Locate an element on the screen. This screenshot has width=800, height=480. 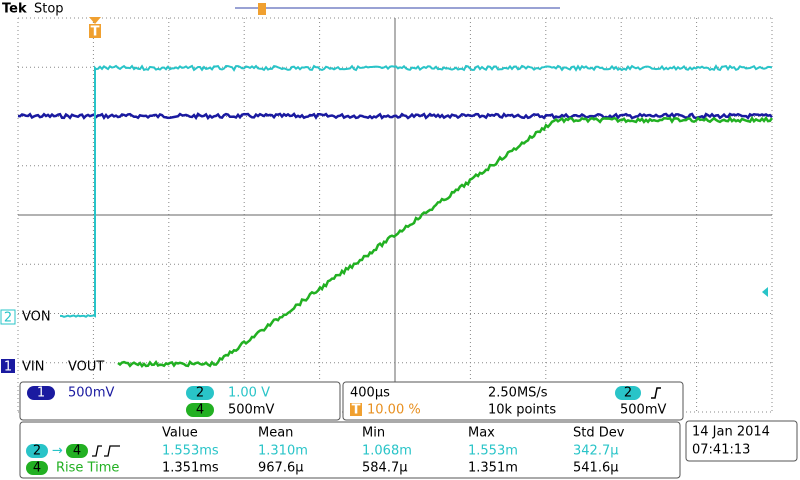
measurement-header: Min is located at coordinates (373, 433).